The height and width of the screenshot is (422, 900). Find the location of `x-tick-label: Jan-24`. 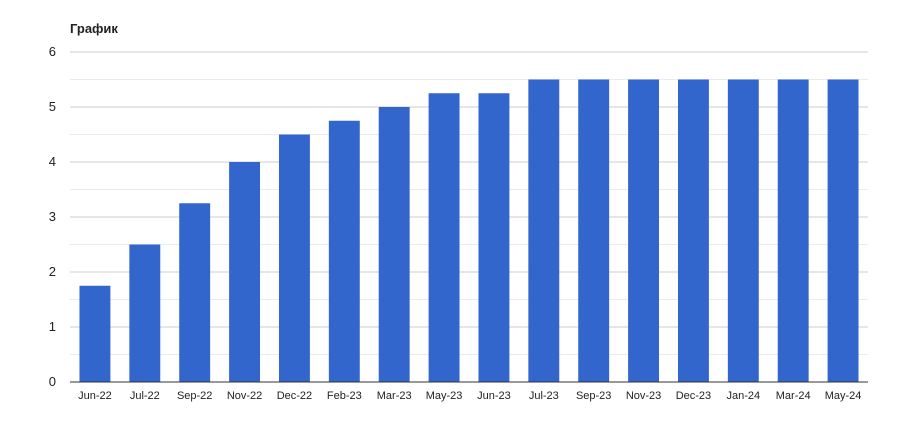

x-tick-label: Jan-24 is located at coordinates (743, 396).